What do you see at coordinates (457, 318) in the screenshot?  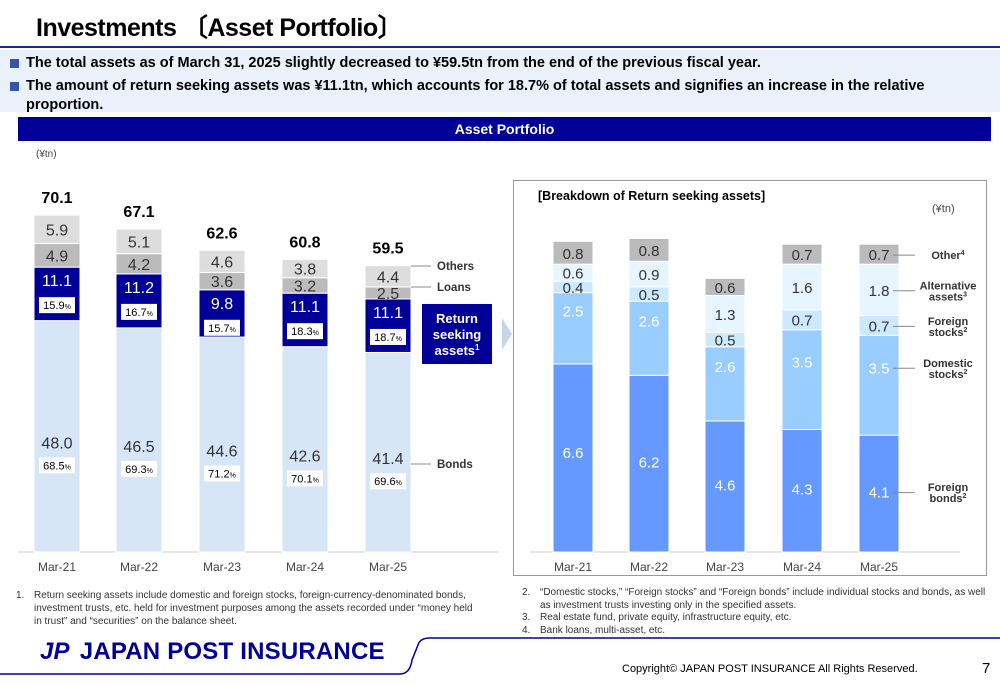 I see `legend-return-seeking: Return` at bounding box center [457, 318].